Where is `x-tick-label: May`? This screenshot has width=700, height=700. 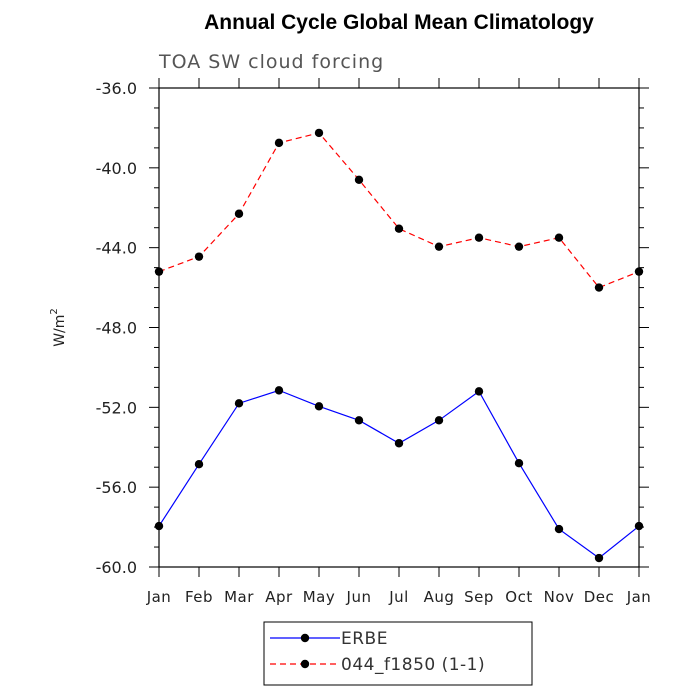
x-tick-label: May is located at coordinates (319, 597).